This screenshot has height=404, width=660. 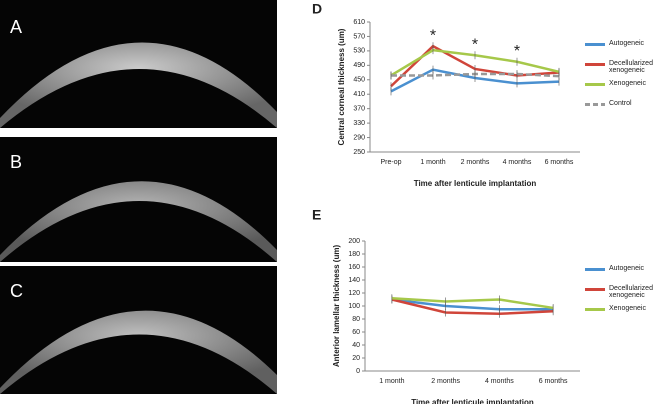 I want to click on panel-label: D, so click(x=317, y=9).